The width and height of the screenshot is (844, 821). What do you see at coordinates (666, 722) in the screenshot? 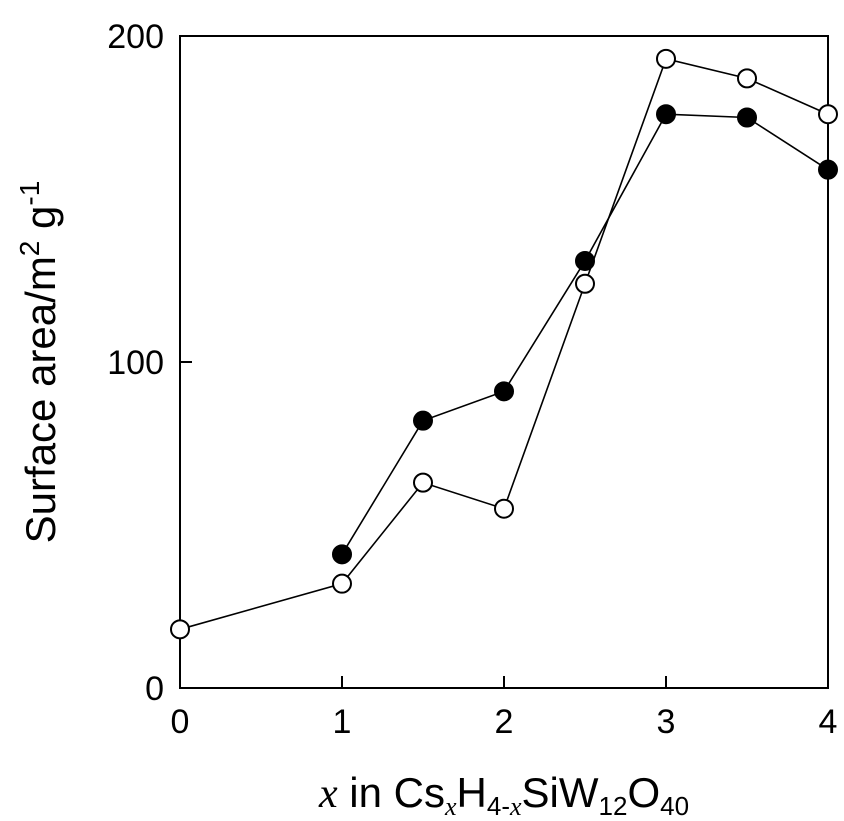
I see `x-tick-label: 3` at bounding box center [666, 722].